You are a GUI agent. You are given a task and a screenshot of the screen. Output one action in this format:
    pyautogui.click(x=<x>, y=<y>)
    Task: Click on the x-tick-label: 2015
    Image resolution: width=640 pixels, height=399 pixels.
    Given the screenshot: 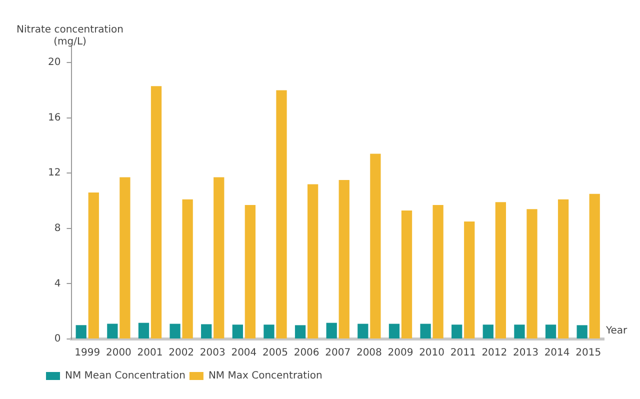 What is the action you would take?
    pyautogui.click(x=589, y=353)
    